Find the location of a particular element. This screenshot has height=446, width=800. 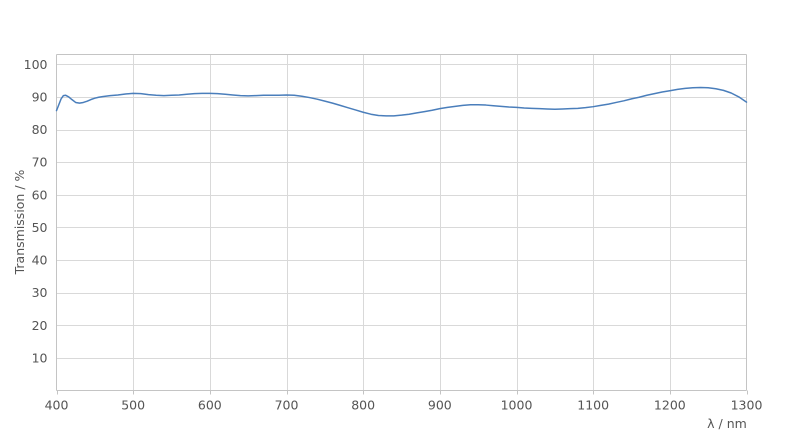

x-tick-label-800: 800 is located at coordinates (363, 405).